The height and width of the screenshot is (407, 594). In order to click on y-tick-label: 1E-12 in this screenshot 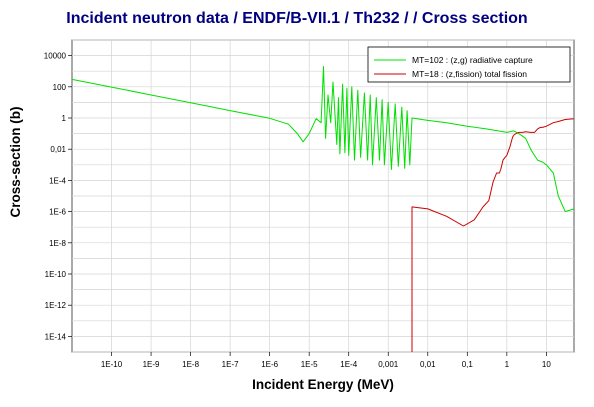, I will do `click(56, 305)`.